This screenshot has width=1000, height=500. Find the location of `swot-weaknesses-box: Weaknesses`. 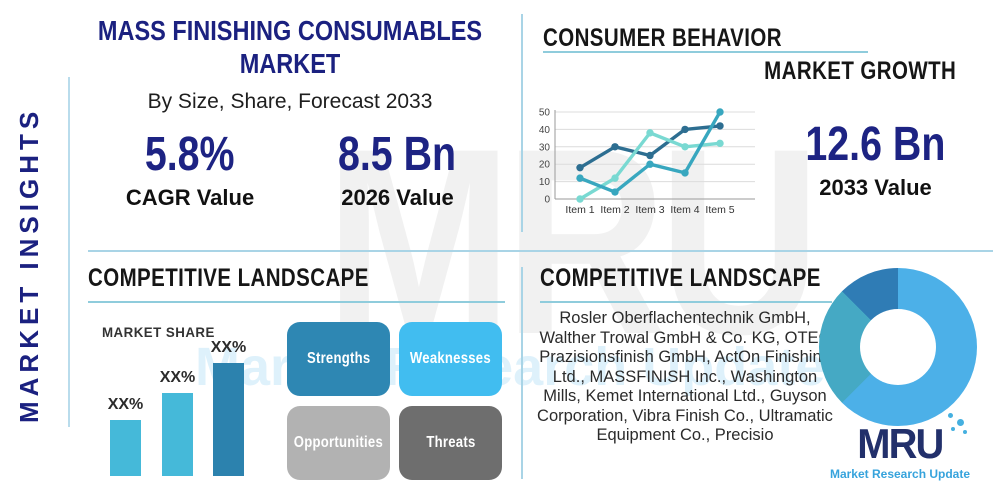

swot-weaknesses-box: Weaknesses is located at coordinates (450, 359).